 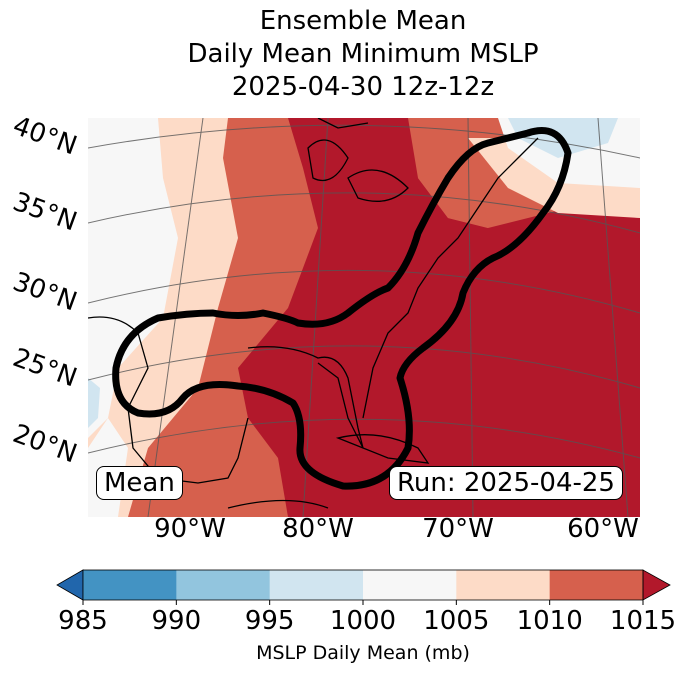 What do you see at coordinates (456, 621) in the screenshot?
I see `colorbar-tick-label: 1005` at bounding box center [456, 621].